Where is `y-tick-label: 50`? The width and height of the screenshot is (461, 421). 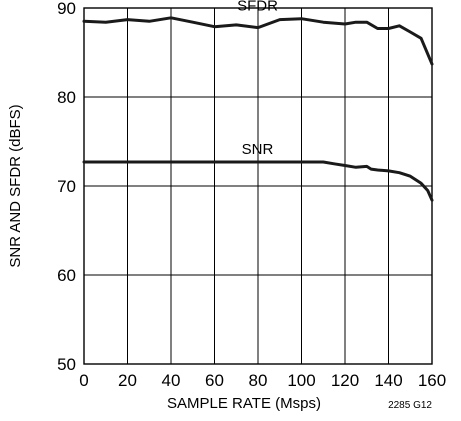 y-tick-label: 50 is located at coordinates (66, 364).